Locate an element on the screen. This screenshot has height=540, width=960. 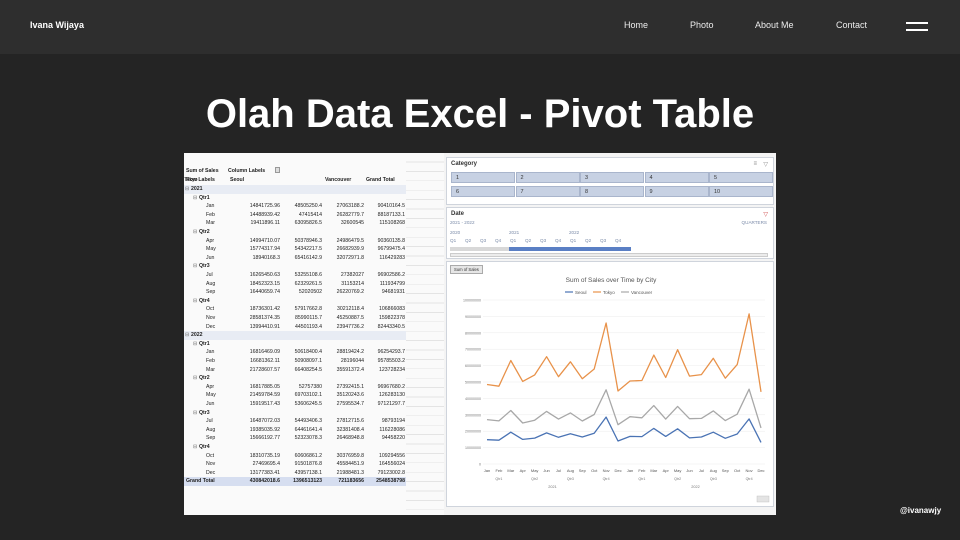
category-tile-2: 2 is located at coordinates (547, 177).